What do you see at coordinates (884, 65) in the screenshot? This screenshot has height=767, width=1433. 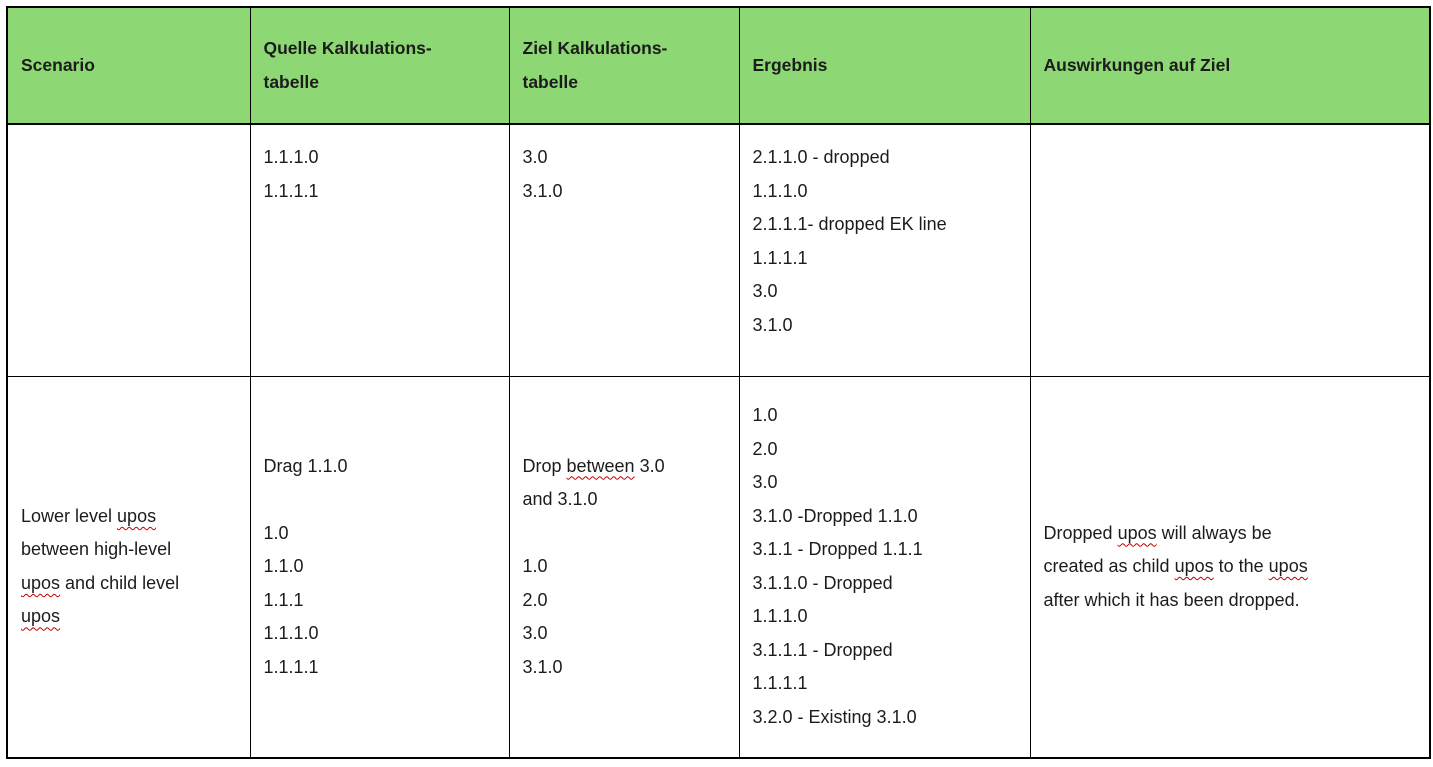 I see `column-header-ergebnis: Ergebnis` at bounding box center [884, 65].